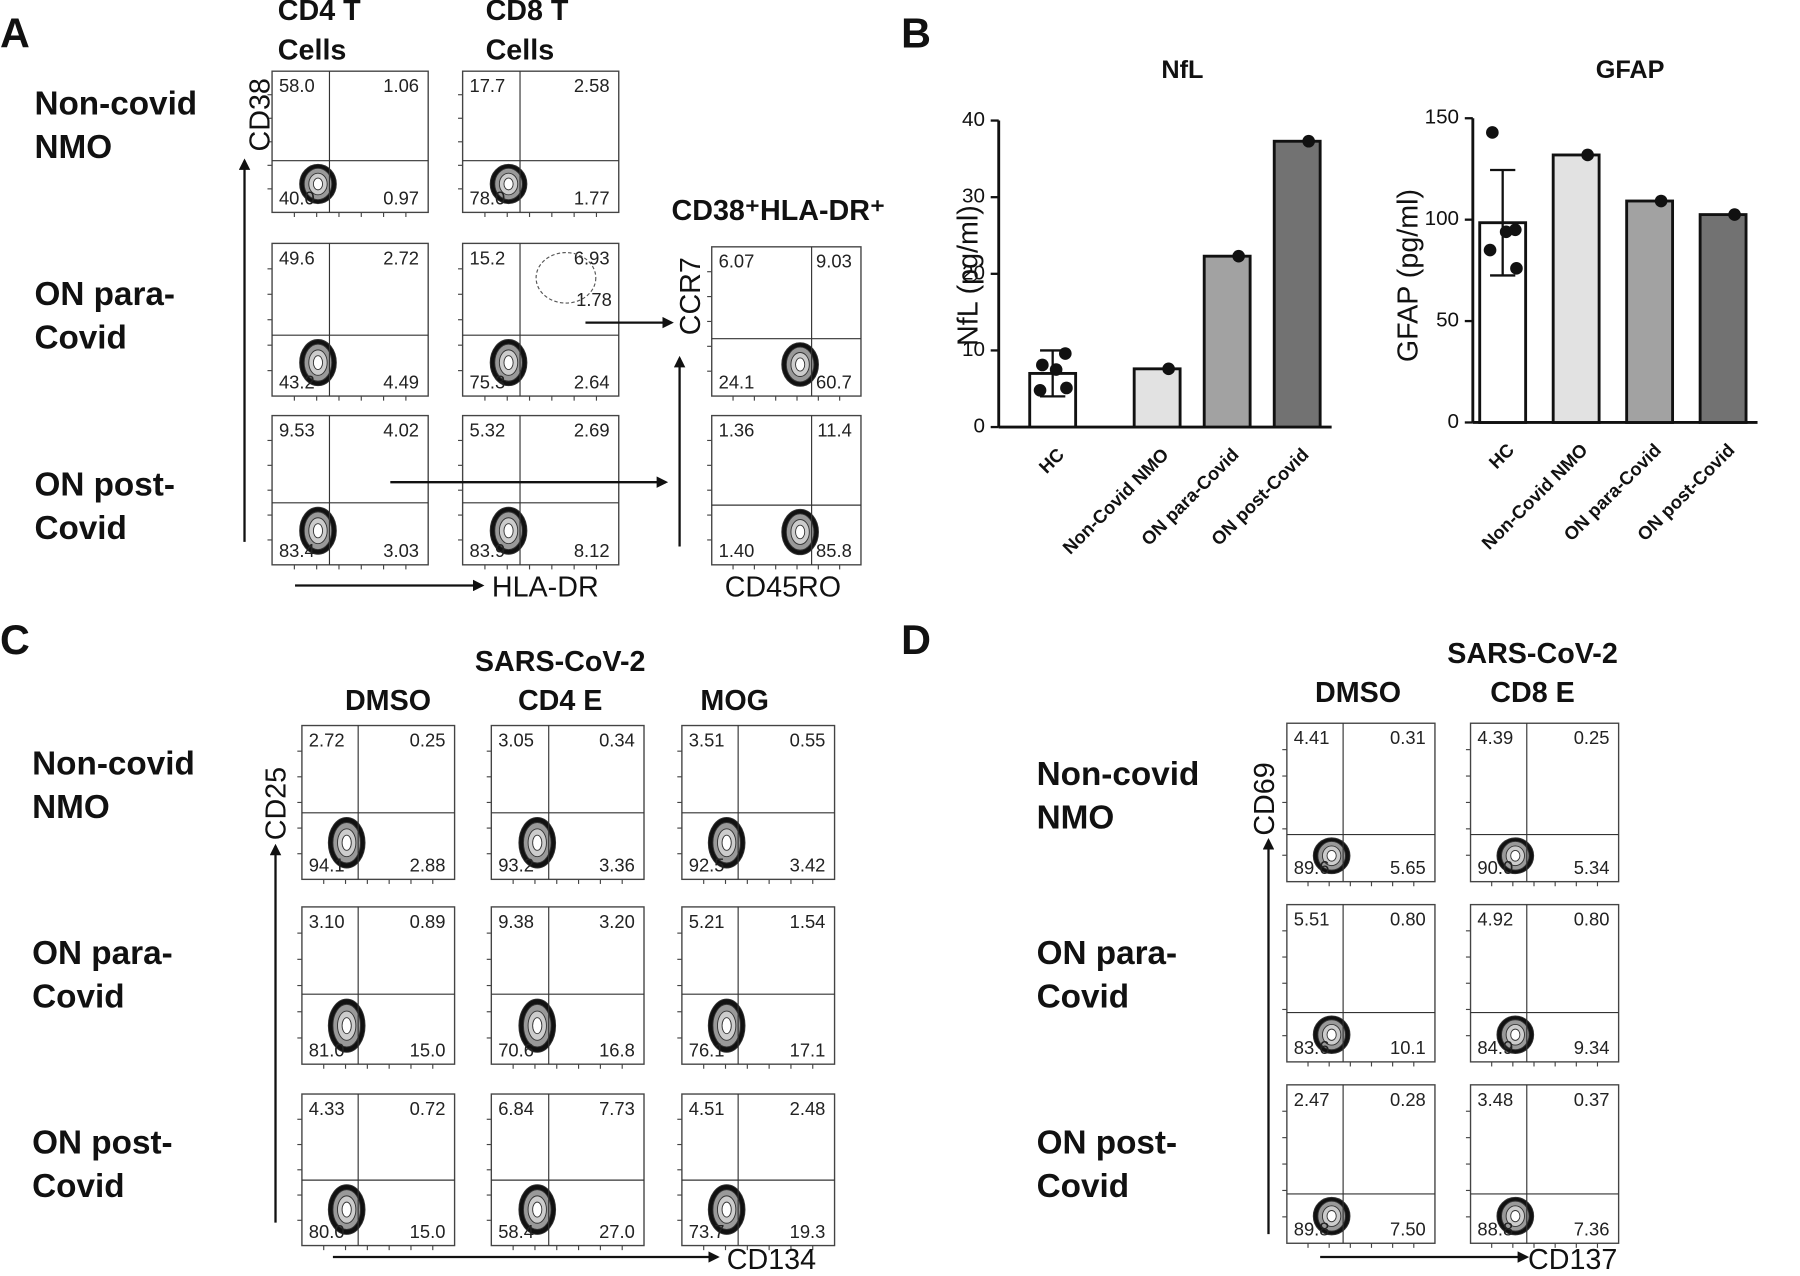 This screenshot has height=1276, width=1800. What do you see at coordinates (545, 588) in the screenshot?
I see `x-axis-label: HLA-DR` at bounding box center [545, 588].